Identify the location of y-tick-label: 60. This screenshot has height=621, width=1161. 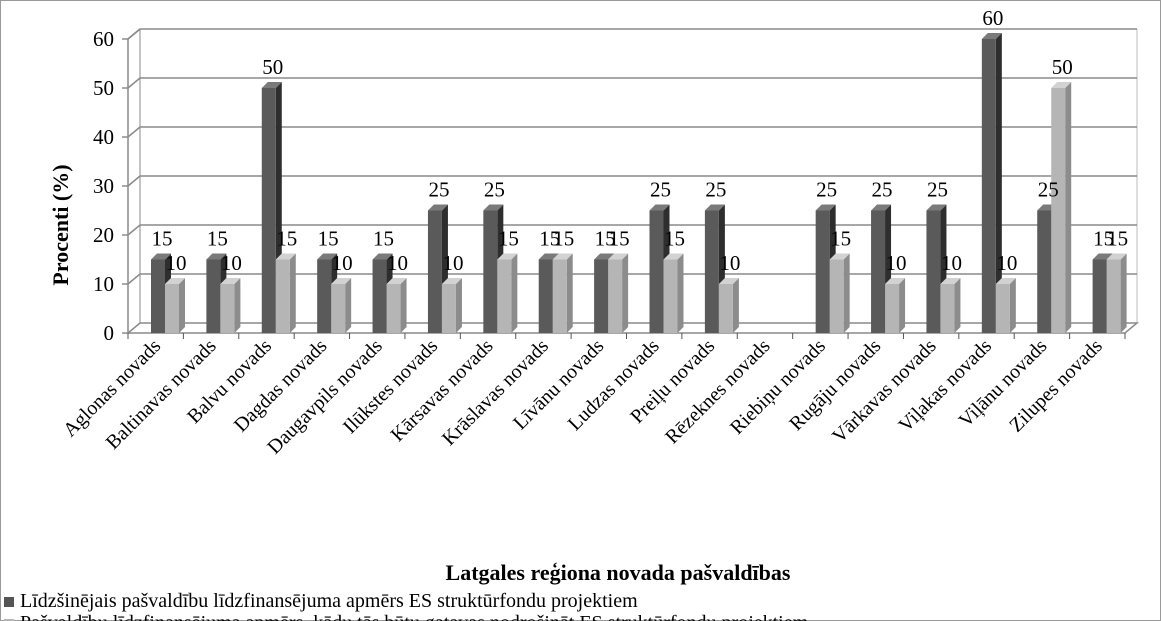
(103, 39).